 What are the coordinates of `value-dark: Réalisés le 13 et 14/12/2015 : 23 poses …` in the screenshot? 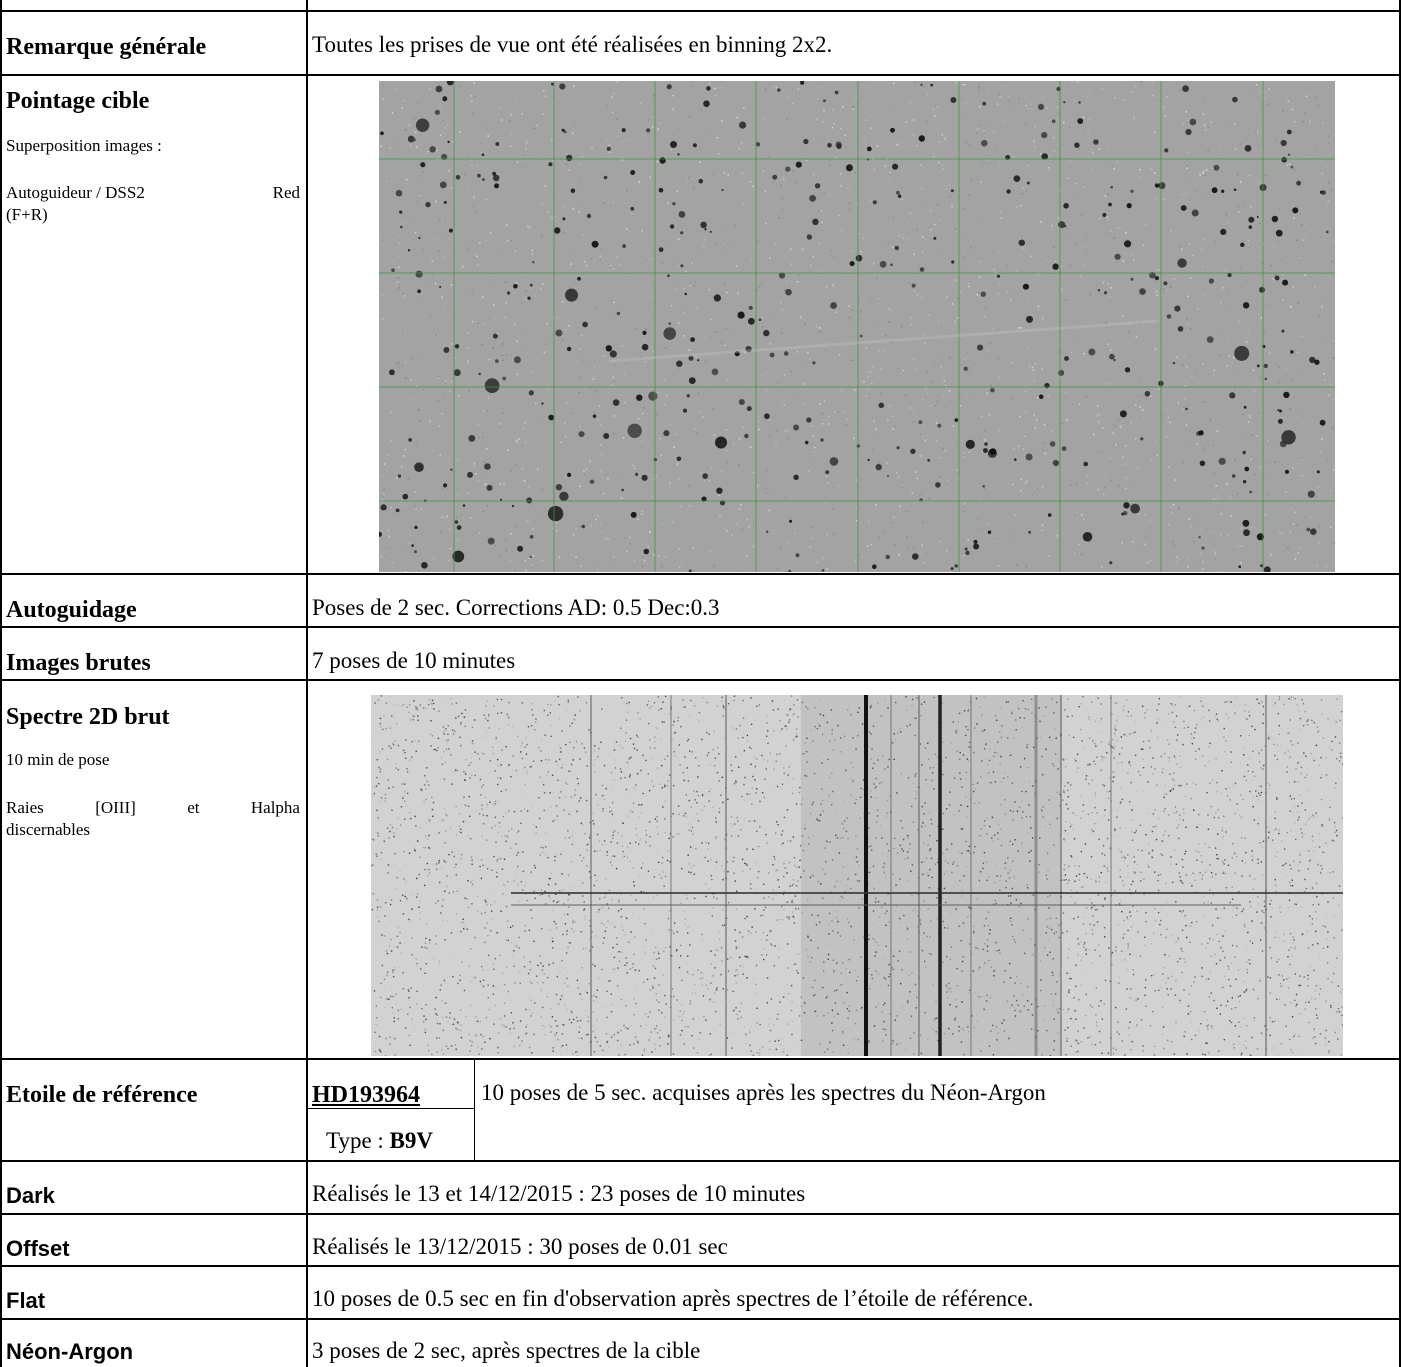 It's located at (559, 1193).